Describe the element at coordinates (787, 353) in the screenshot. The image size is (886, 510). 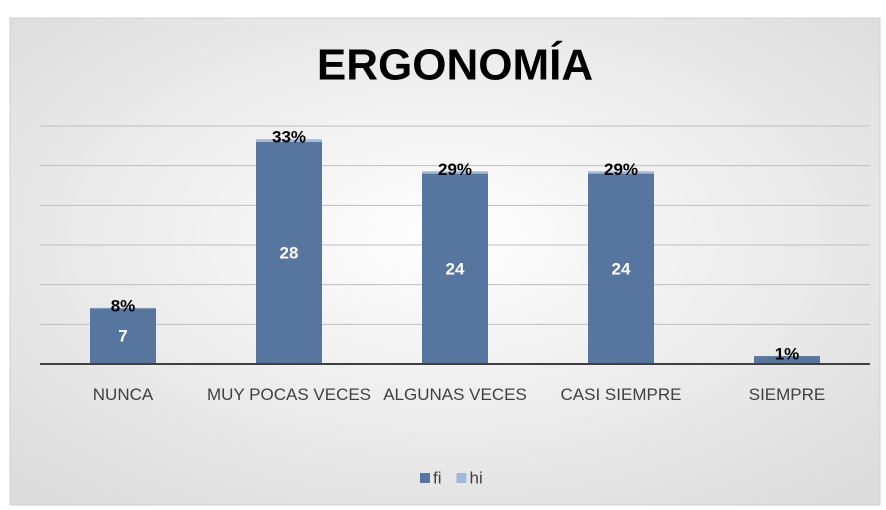
I see `data-label: 1%` at that location.